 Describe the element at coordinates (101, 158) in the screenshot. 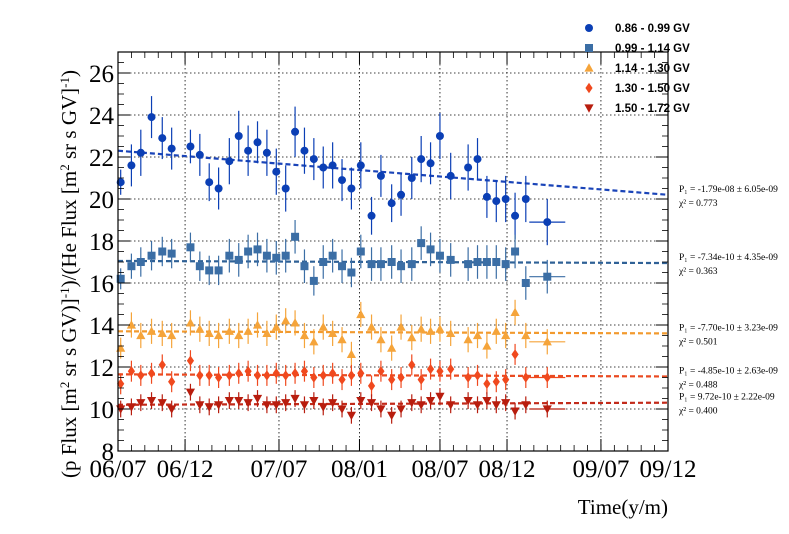

I see `y-tick-label: 22` at that location.